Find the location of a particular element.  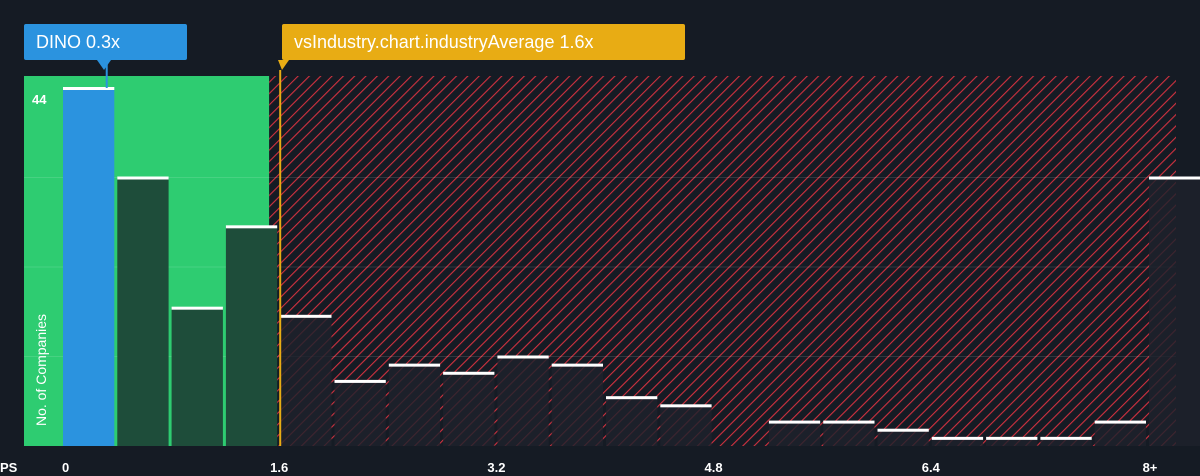

x-tick-label-2: 3.2 is located at coordinates (496, 467).